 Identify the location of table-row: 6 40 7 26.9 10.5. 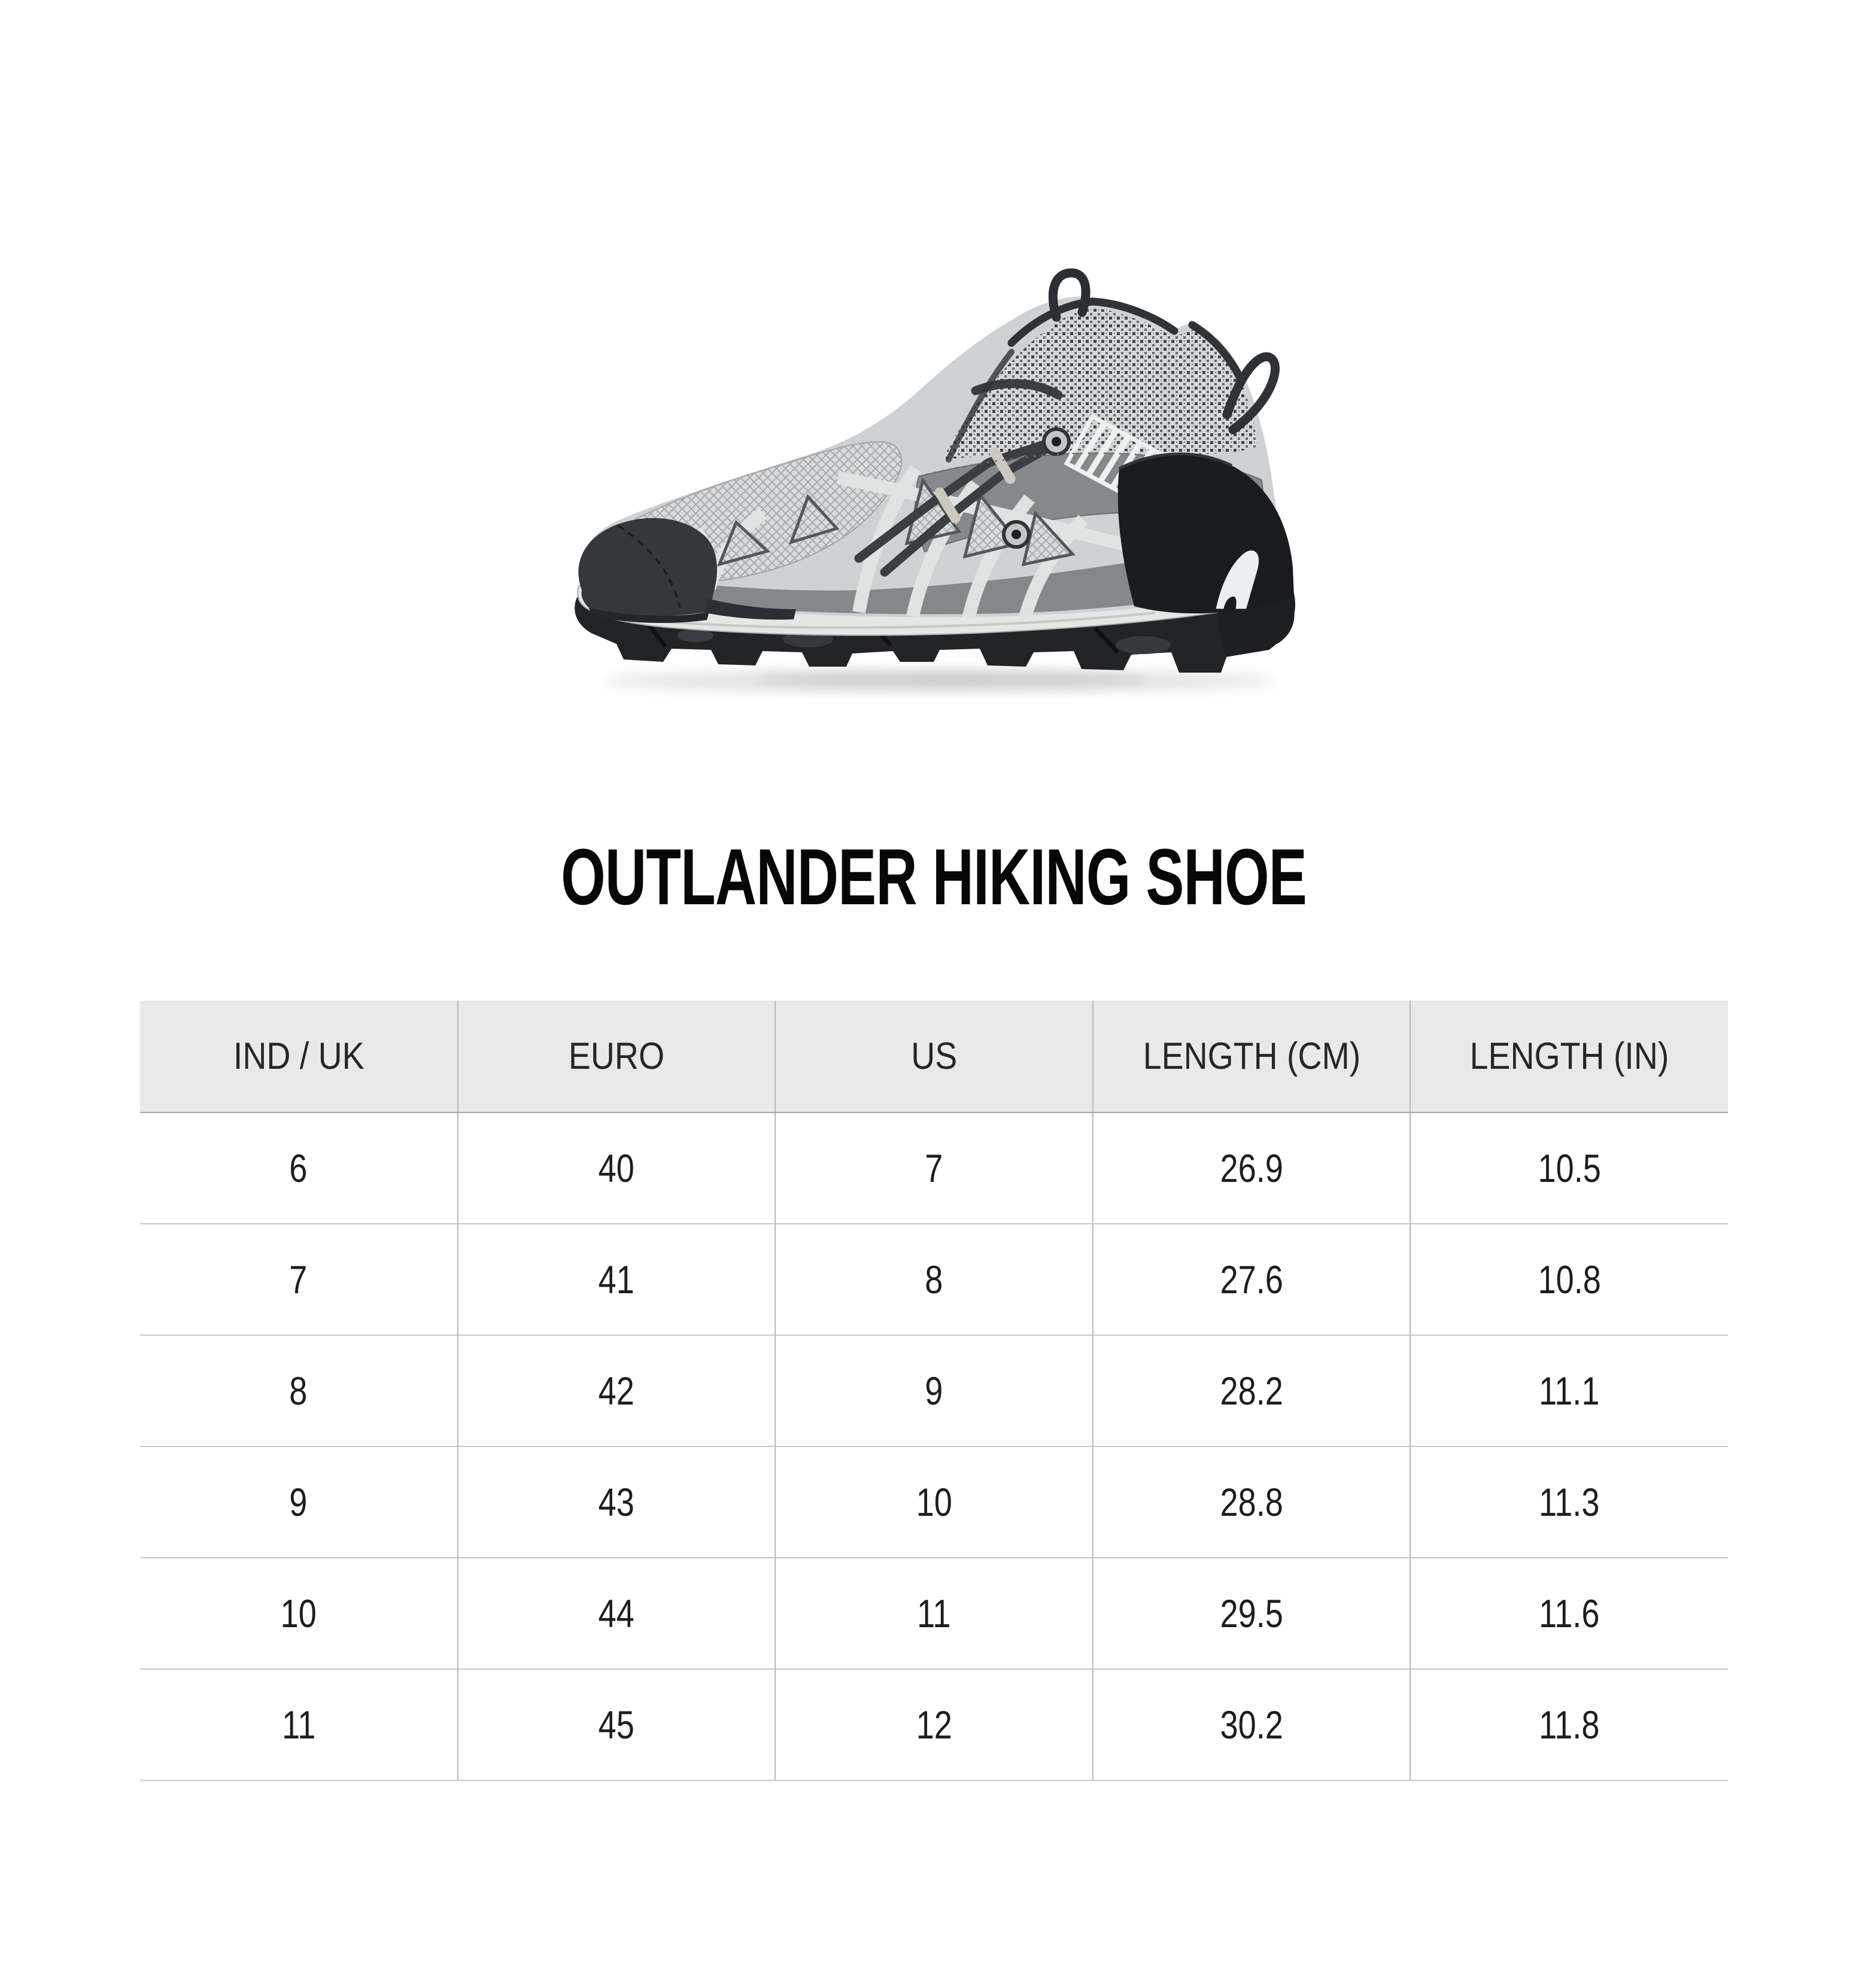
(934, 1168).